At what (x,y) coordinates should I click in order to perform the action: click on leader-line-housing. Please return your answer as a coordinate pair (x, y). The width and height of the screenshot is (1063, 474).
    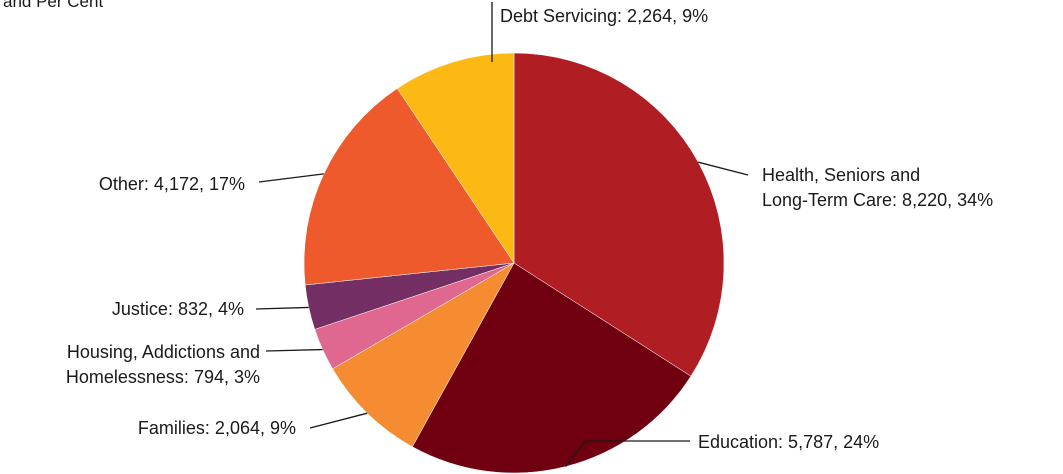
    Looking at the image, I should click on (294, 350).